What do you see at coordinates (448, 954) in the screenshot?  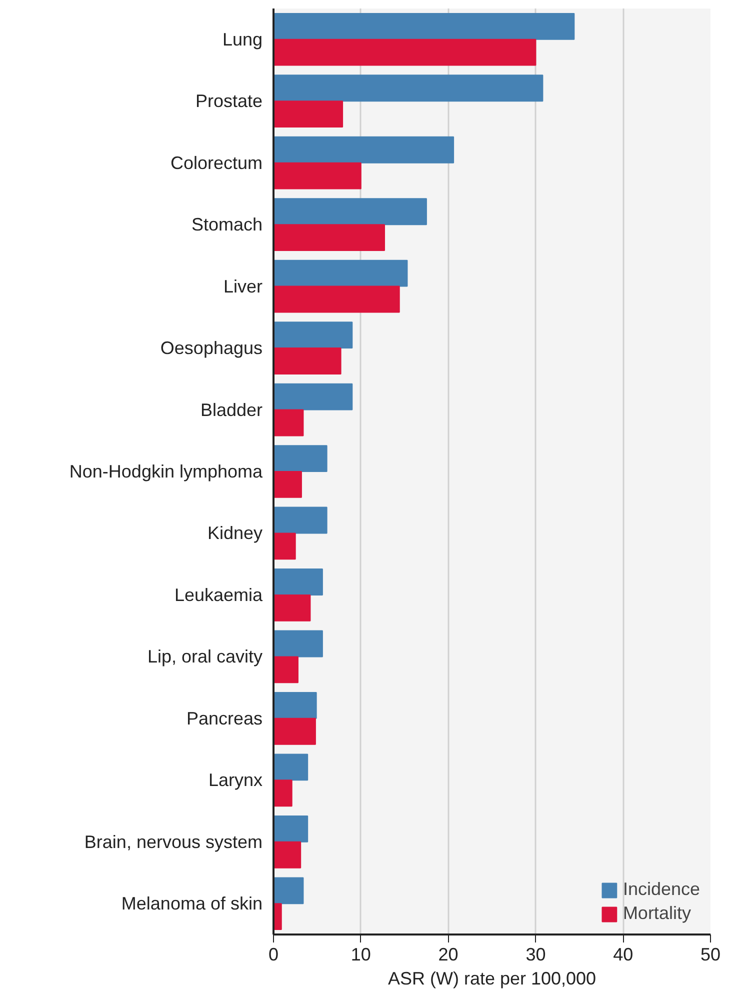 I see `x-tick-label: 20` at bounding box center [448, 954].